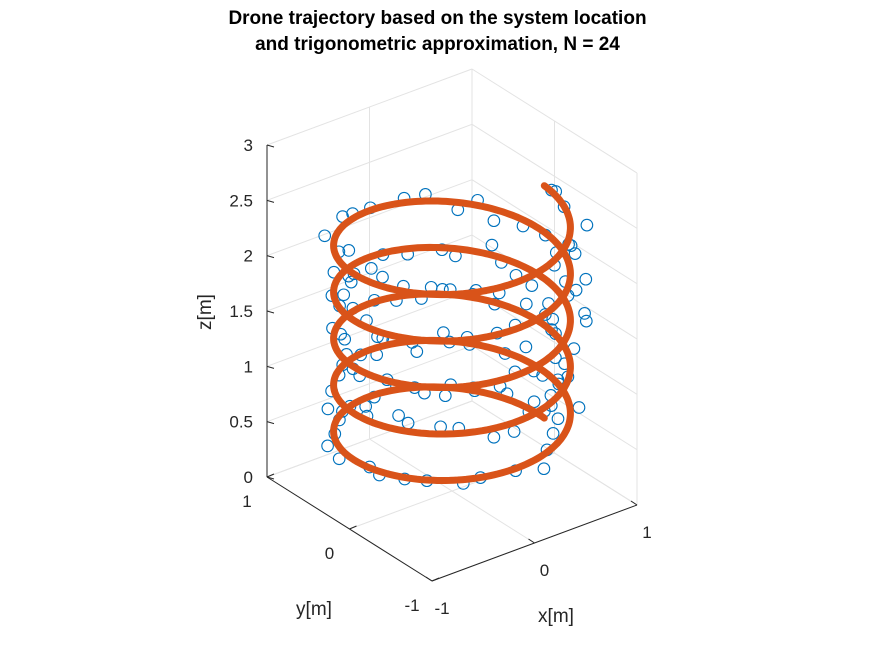 The height and width of the screenshot is (656, 875). I want to click on z-tick-label: 2, so click(248, 256).